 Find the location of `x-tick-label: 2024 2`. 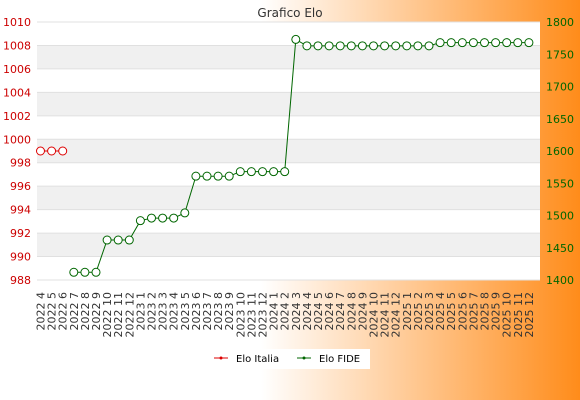

x-tick-label: 2024 2 is located at coordinates (285, 311).